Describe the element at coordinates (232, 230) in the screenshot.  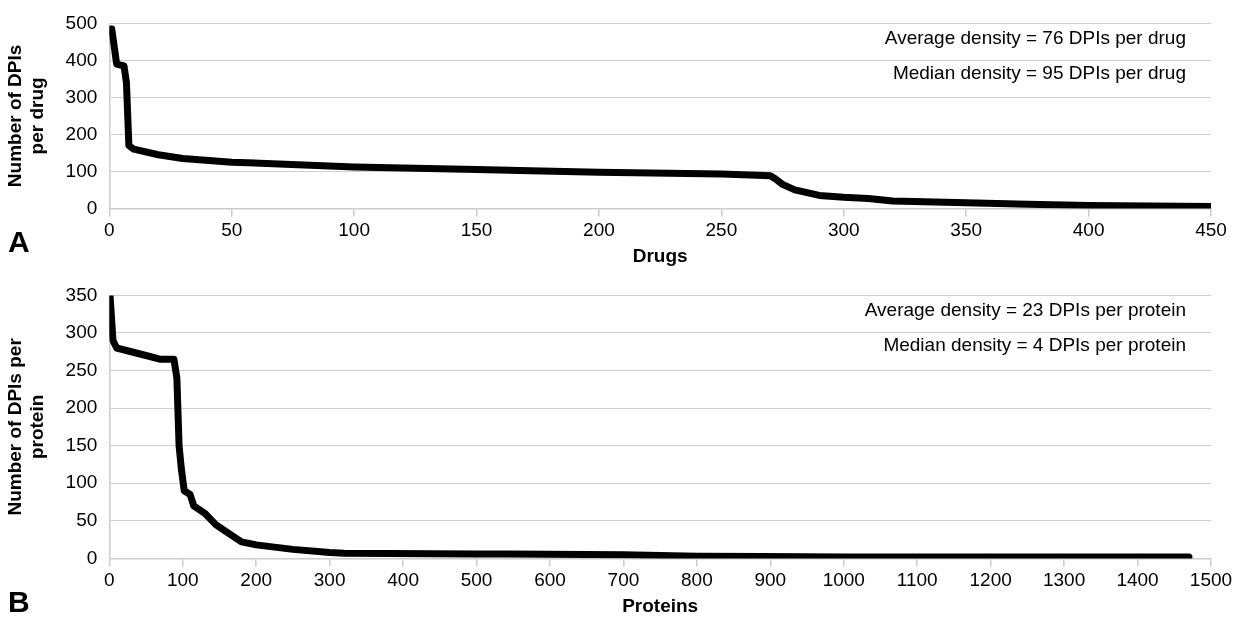
I see `x-tick-label: 50` at that location.